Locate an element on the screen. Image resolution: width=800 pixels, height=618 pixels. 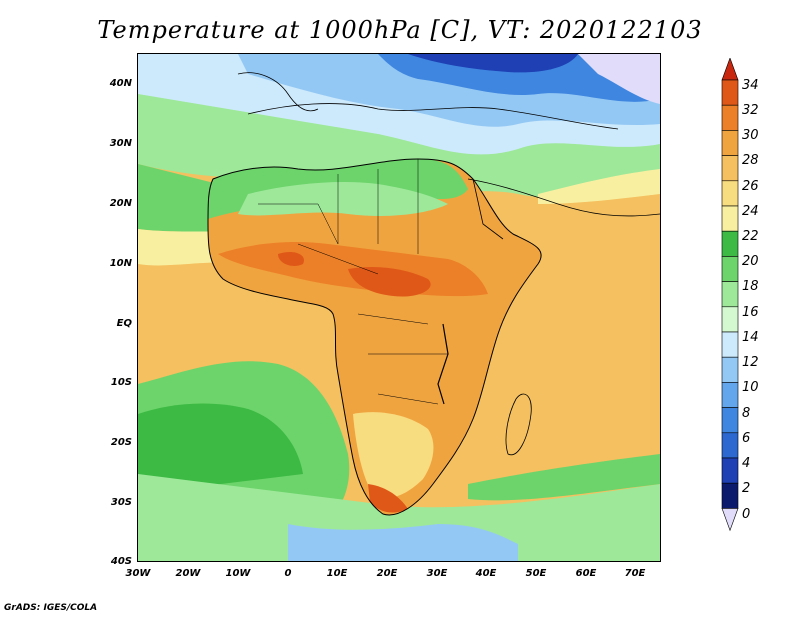
lat-label-40s: 40S is located at coordinates (121, 561).